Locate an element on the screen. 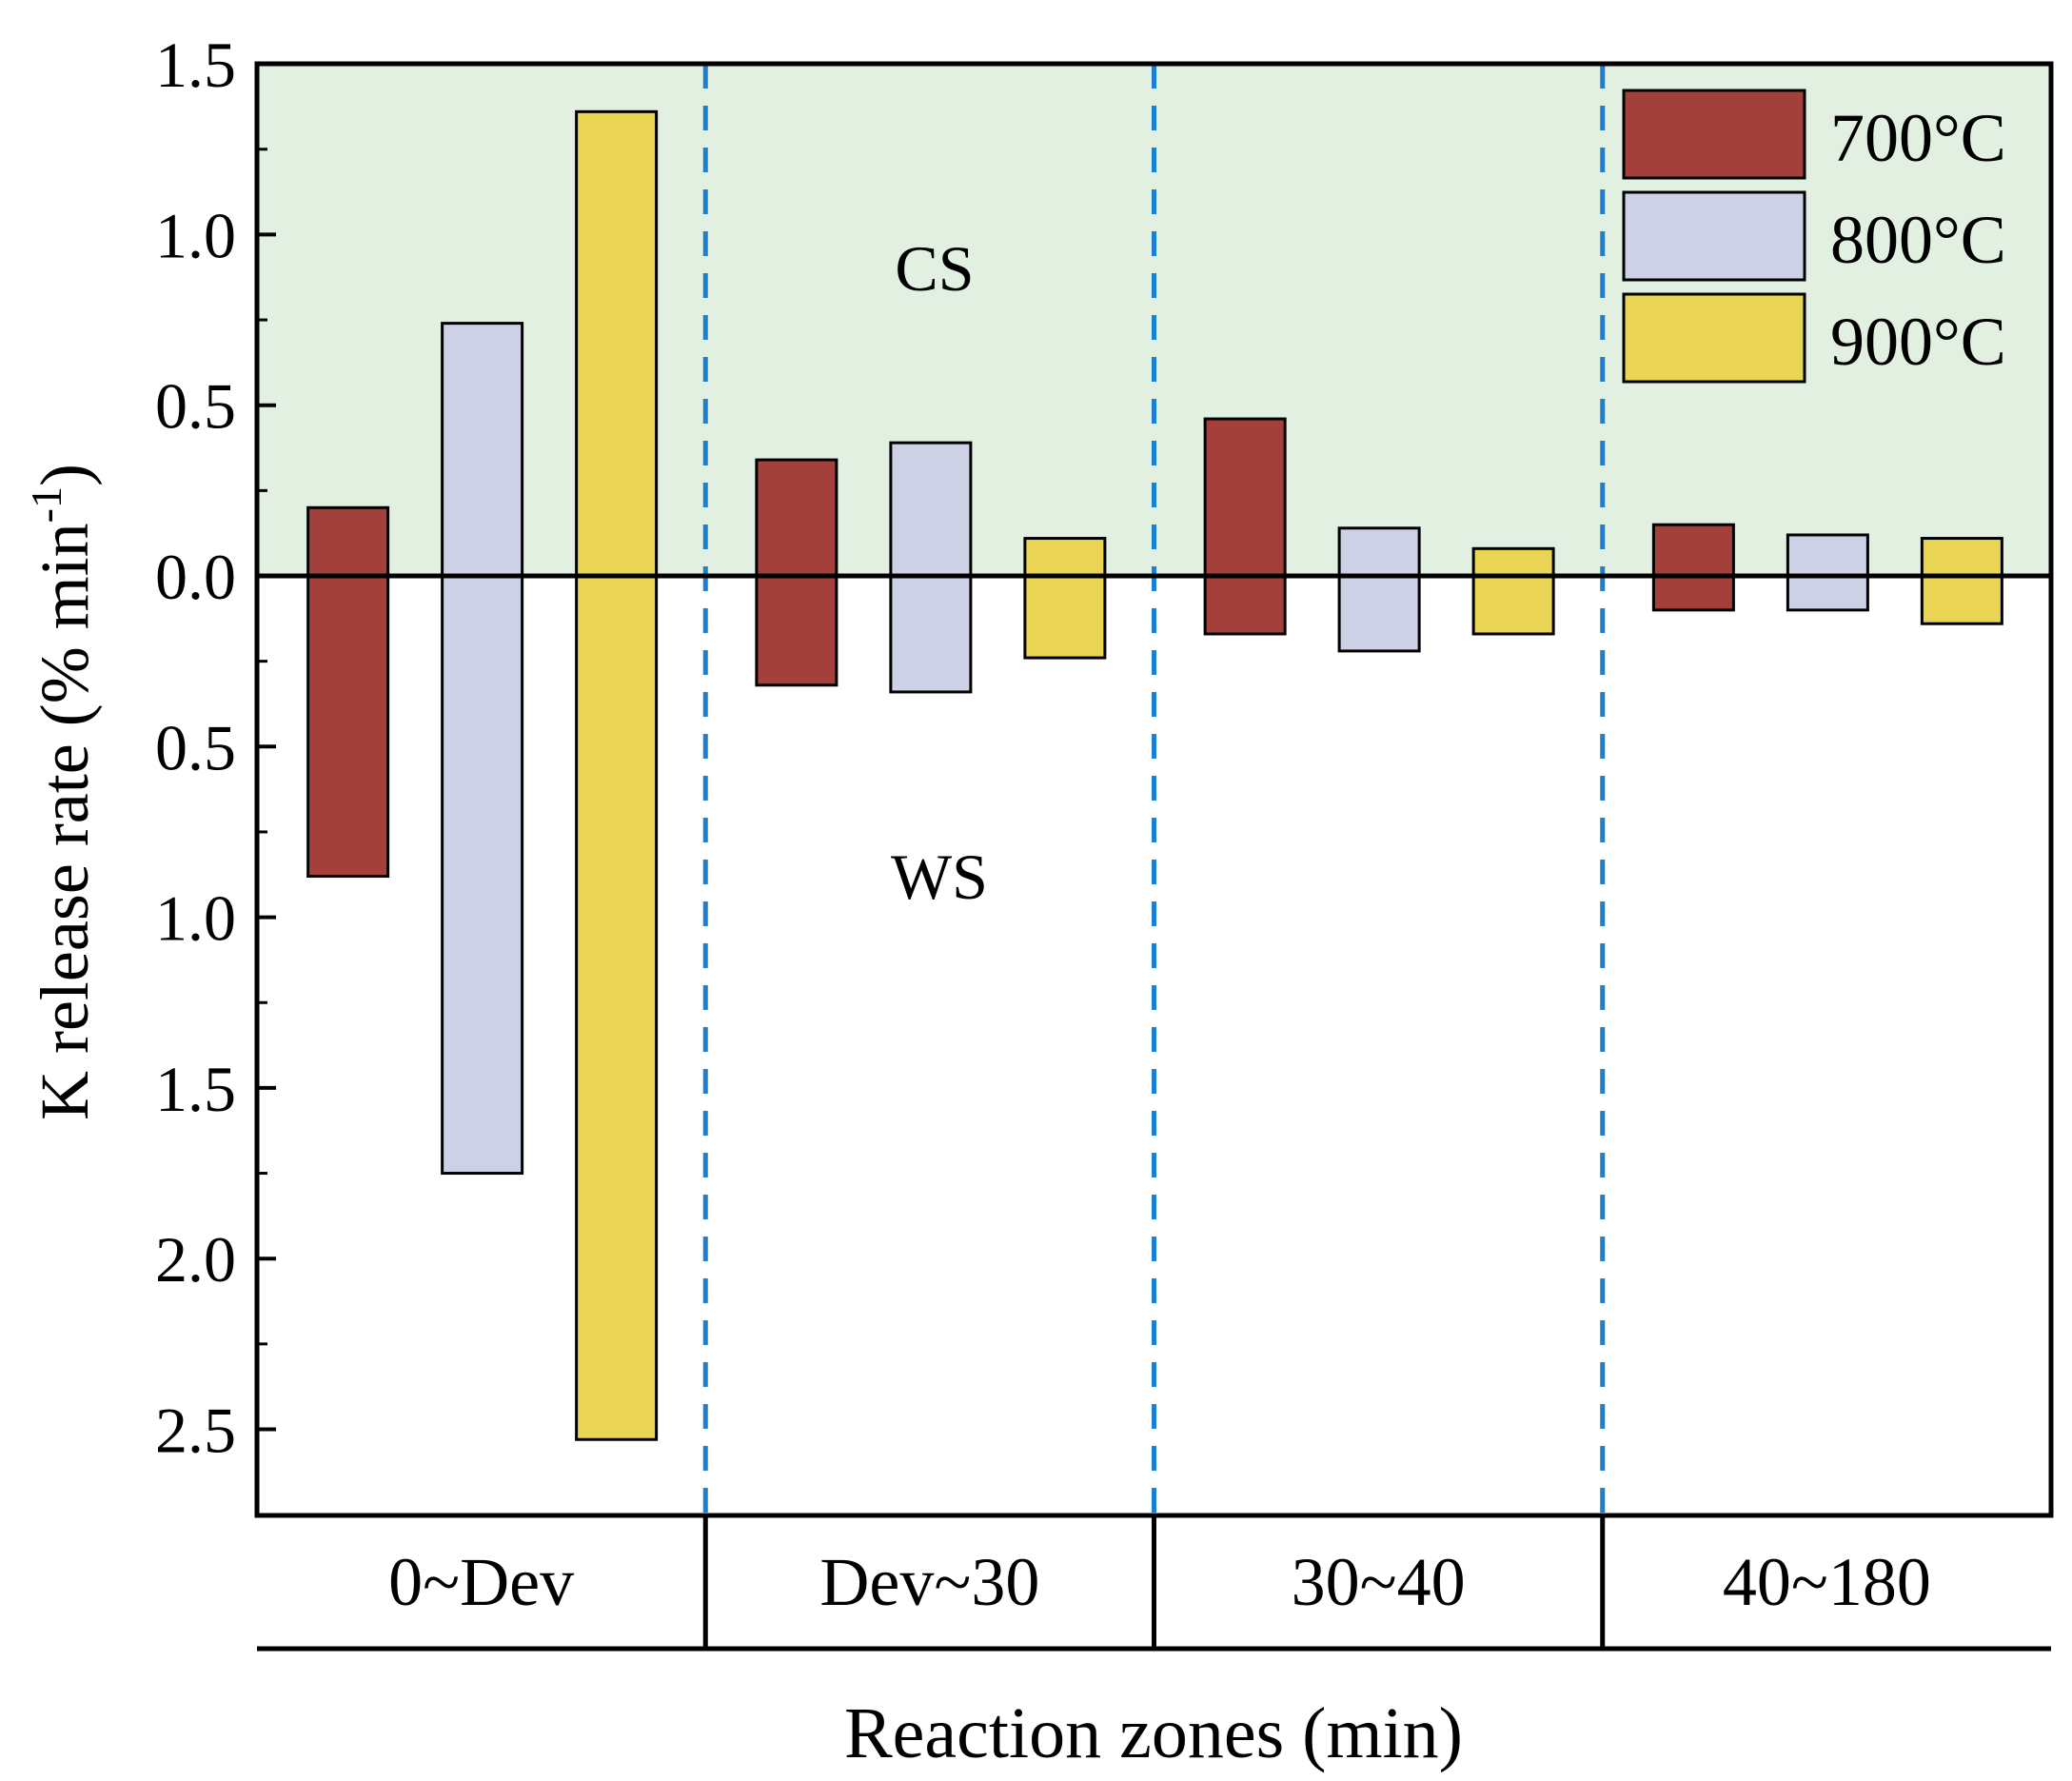 This screenshot has width=2072, height=1781. ws-region-label: WS is located at coordinates (939, 877).